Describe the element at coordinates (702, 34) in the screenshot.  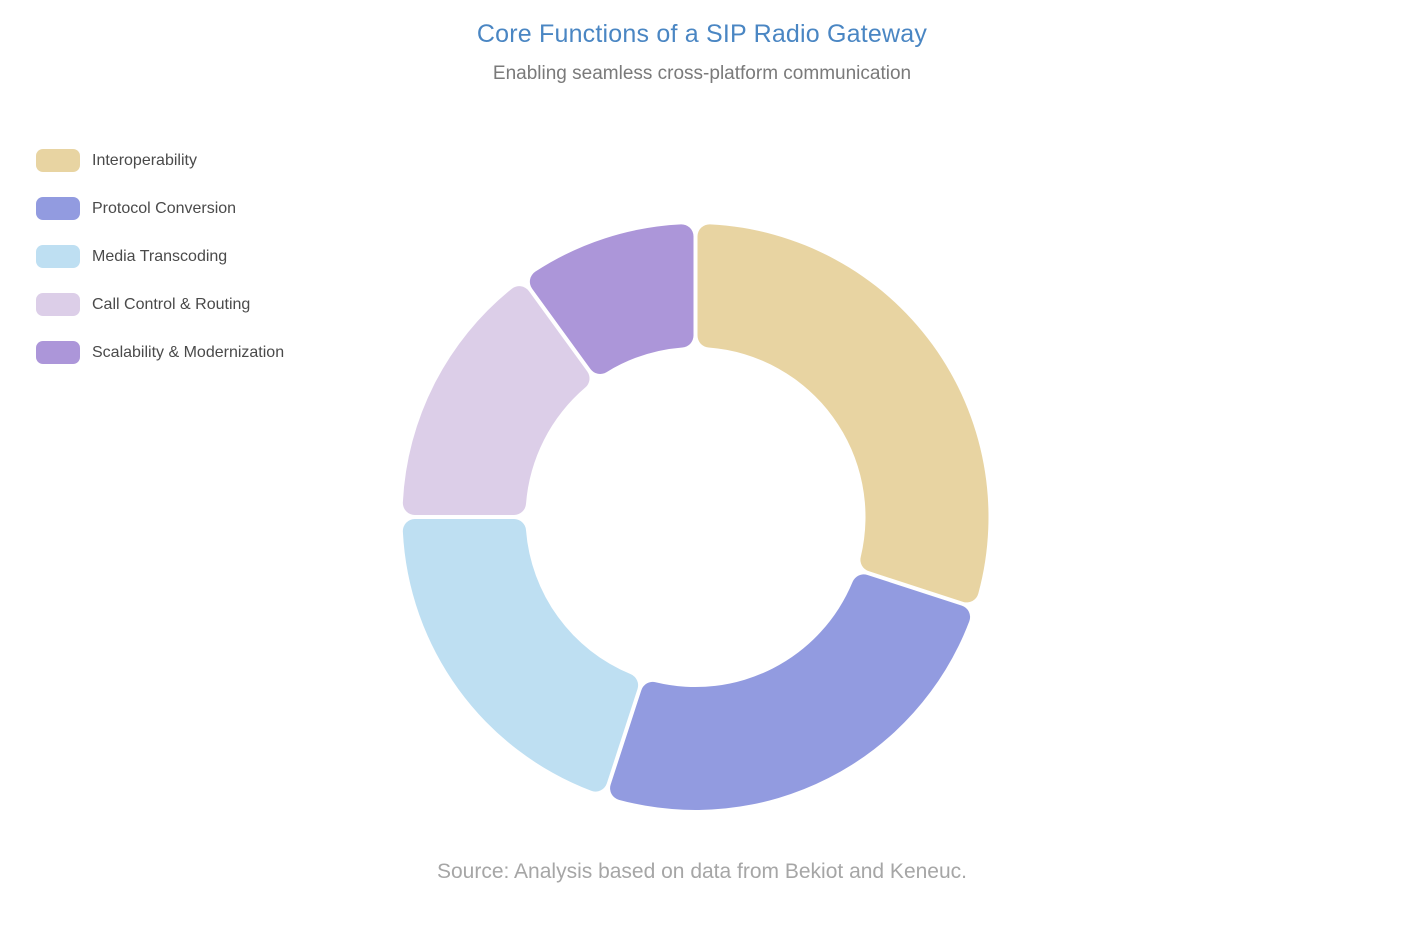
I see `chart-title: Core Functions of a SIP Radio Gateway` at that location.